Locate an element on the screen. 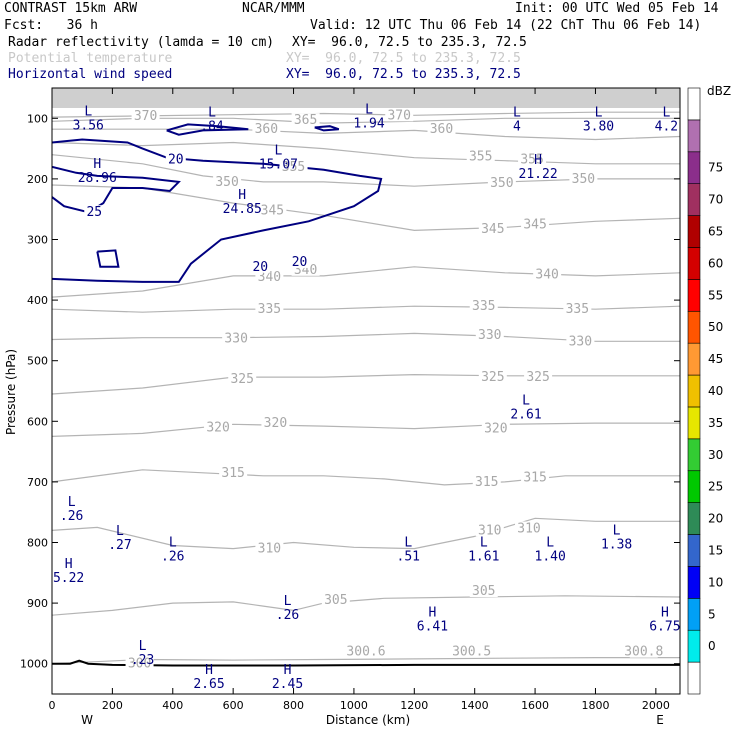  field-xy-theta: XY= 96.0, 72.5 to 235.3, 72.5 is located at coordinates (403, 58).